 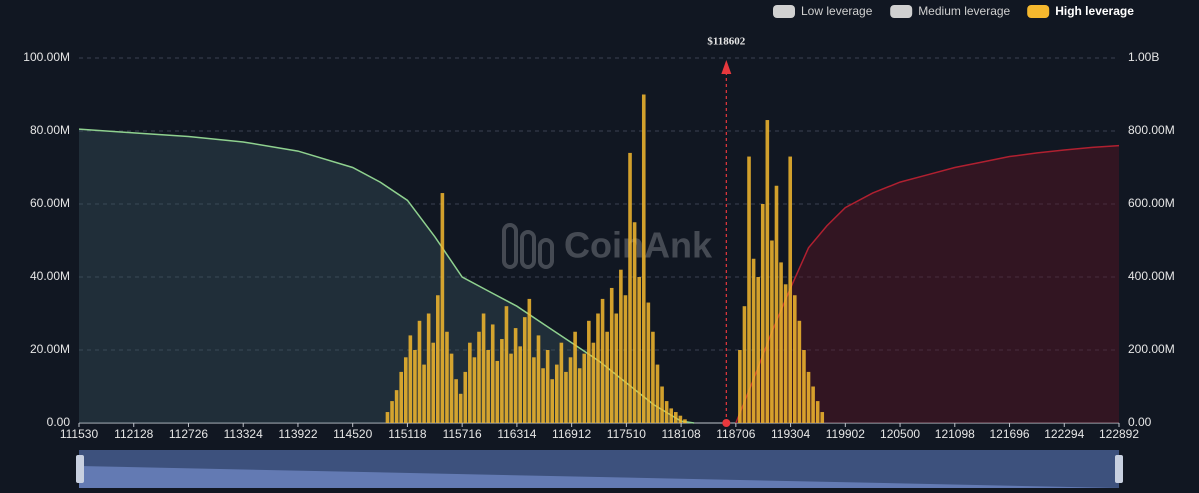 I want to click on x-tick-label: 122294, so click(x=1064, y=434).